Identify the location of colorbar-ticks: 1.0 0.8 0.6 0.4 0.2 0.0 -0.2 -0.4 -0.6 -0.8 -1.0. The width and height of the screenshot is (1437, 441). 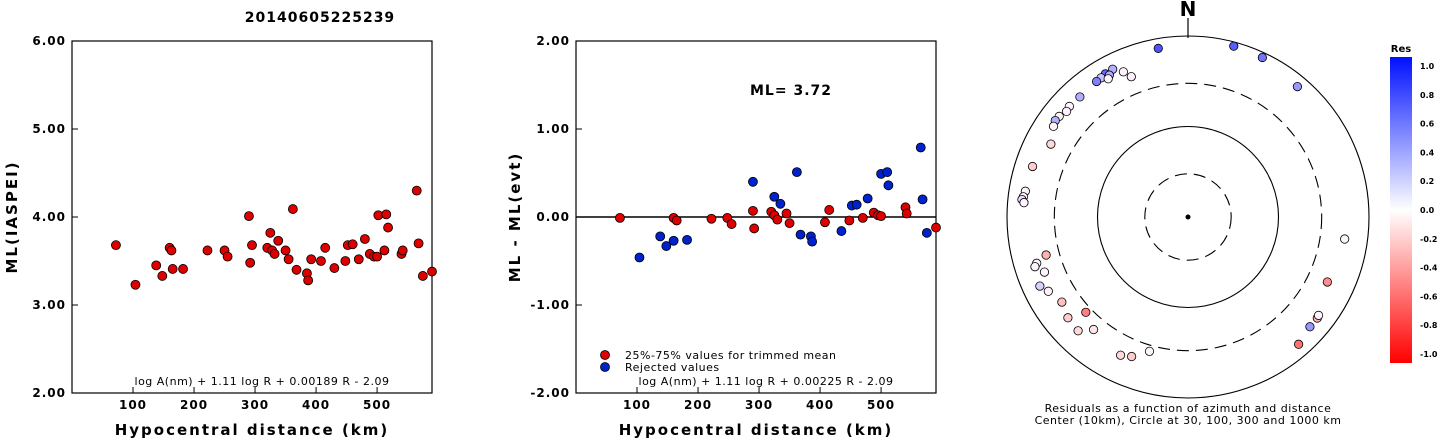
(1428, 210).